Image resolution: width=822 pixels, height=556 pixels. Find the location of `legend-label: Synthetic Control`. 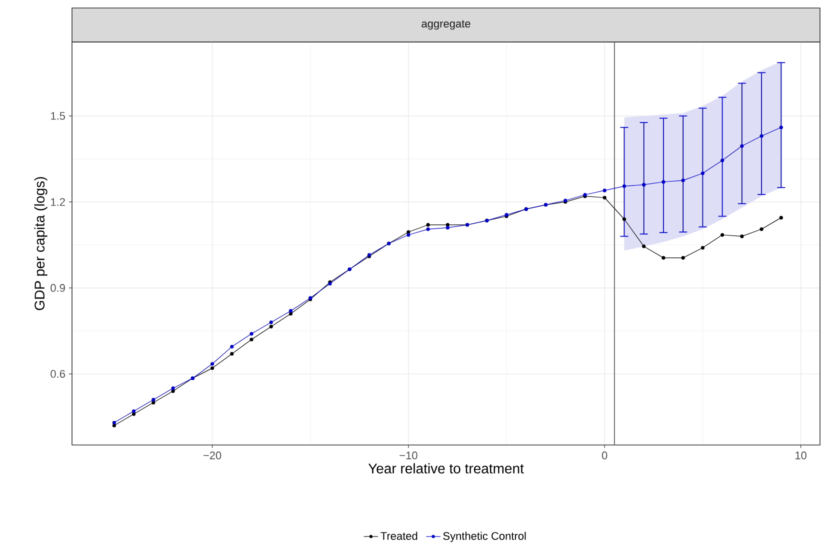

legend-label: Synthetic Control is located at coordinates (484, 537).